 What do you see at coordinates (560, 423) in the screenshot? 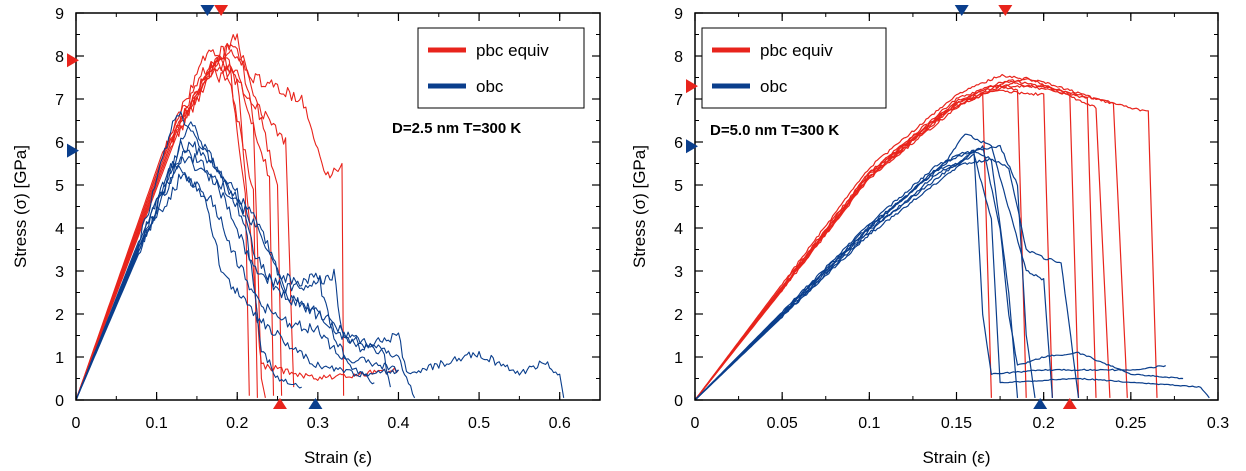
I see `x-tick-label: 0.6` at bounding box center [560, 423].